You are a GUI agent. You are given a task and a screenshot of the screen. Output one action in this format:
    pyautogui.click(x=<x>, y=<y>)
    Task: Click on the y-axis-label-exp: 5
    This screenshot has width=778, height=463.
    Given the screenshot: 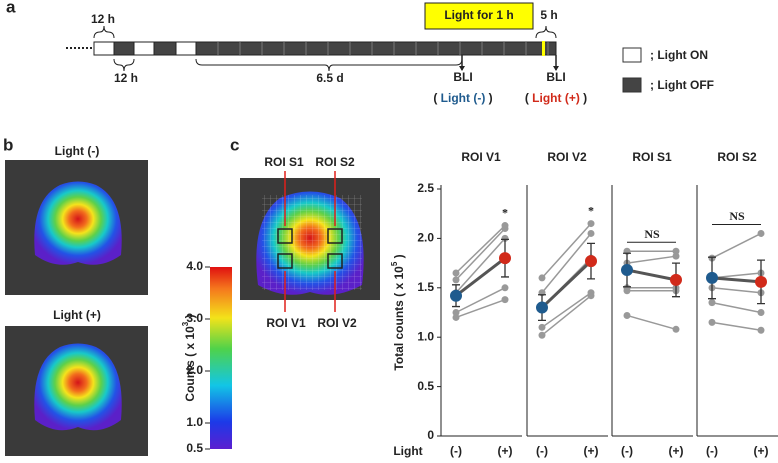 What is the action you would take?
    pyautogui.click(x=394, y=263)
    